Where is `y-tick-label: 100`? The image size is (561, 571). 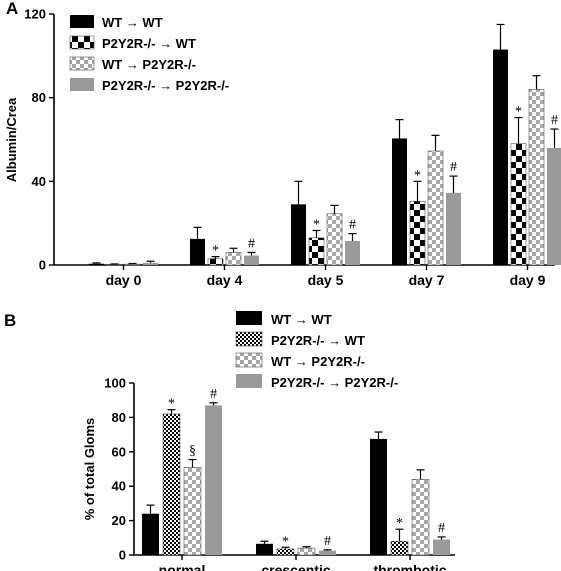 y-tick-label: 100 is located at coordinates (115, 383).